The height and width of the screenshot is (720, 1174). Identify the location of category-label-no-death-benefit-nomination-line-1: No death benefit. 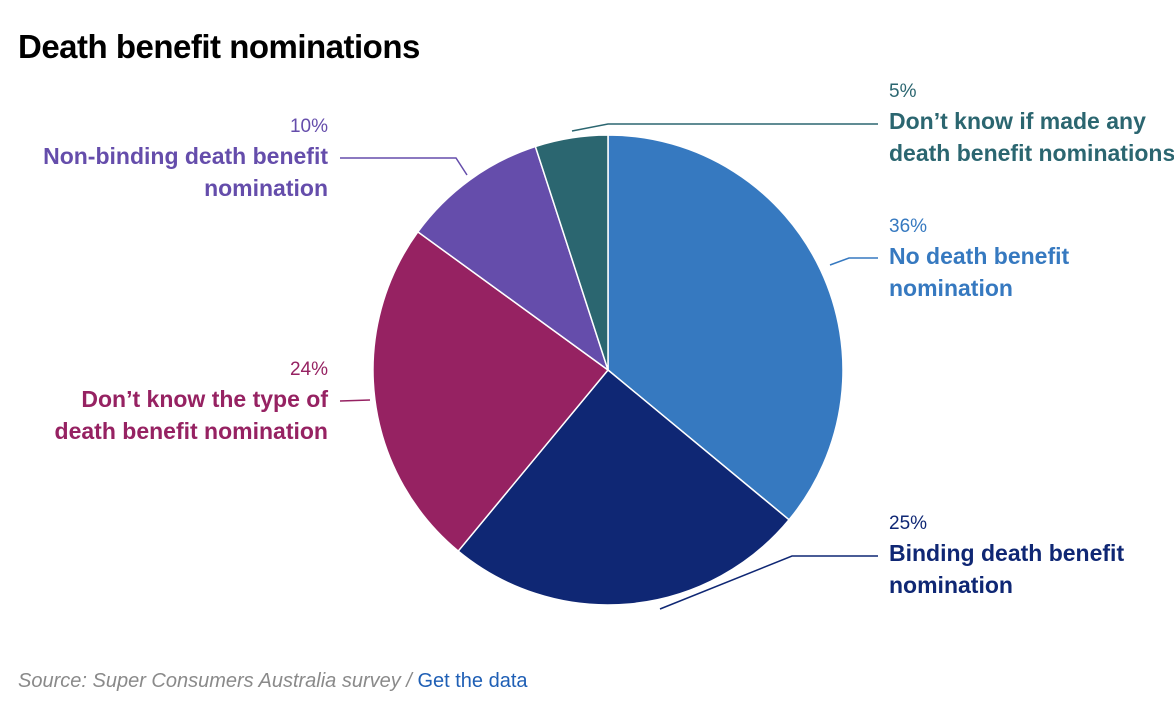
(979, 256).